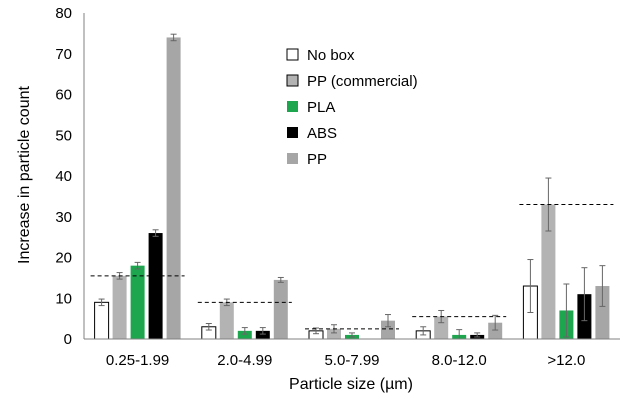  I want to click on x-tick-label: >12.0, so click(566, 360).